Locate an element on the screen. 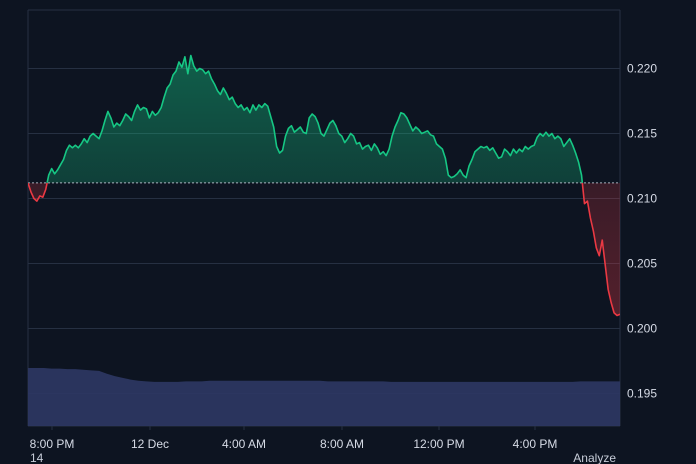 The height and width of the screenshot is (464, 696). footer-left-label: 14 is located at coordinates (37, 457).